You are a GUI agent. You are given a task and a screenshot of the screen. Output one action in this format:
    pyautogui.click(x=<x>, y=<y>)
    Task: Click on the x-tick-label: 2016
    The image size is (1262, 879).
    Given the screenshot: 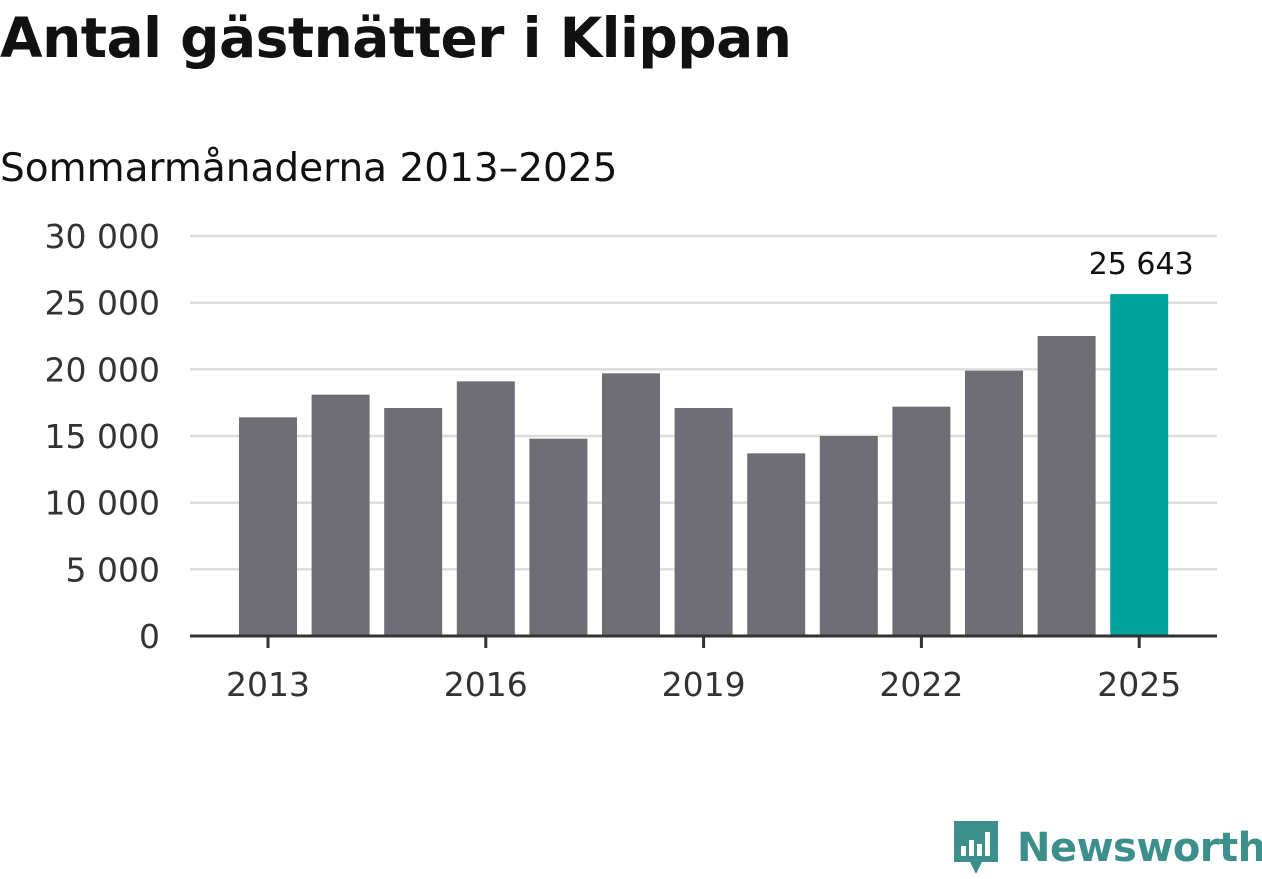 What is the action you would take?
    pyautogui.click(x=486, y=684)
    